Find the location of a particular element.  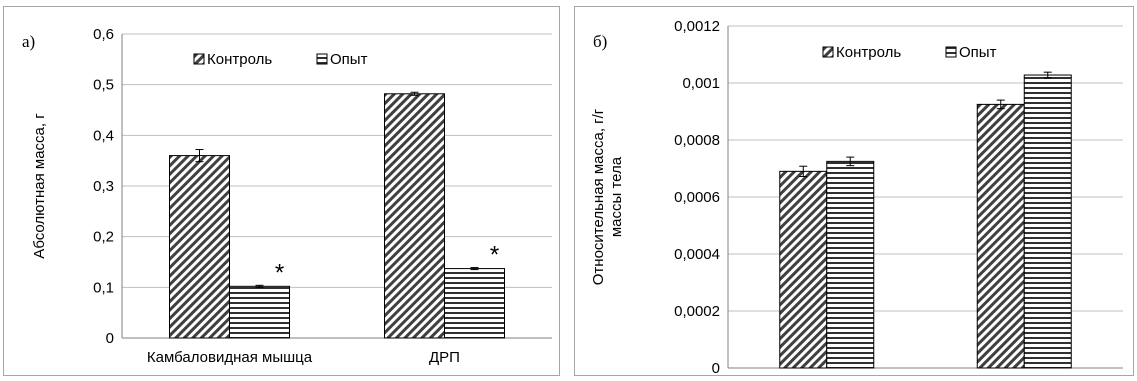

y-axis-title: Абсолютная масса, г is located at coordinates (39, 186).